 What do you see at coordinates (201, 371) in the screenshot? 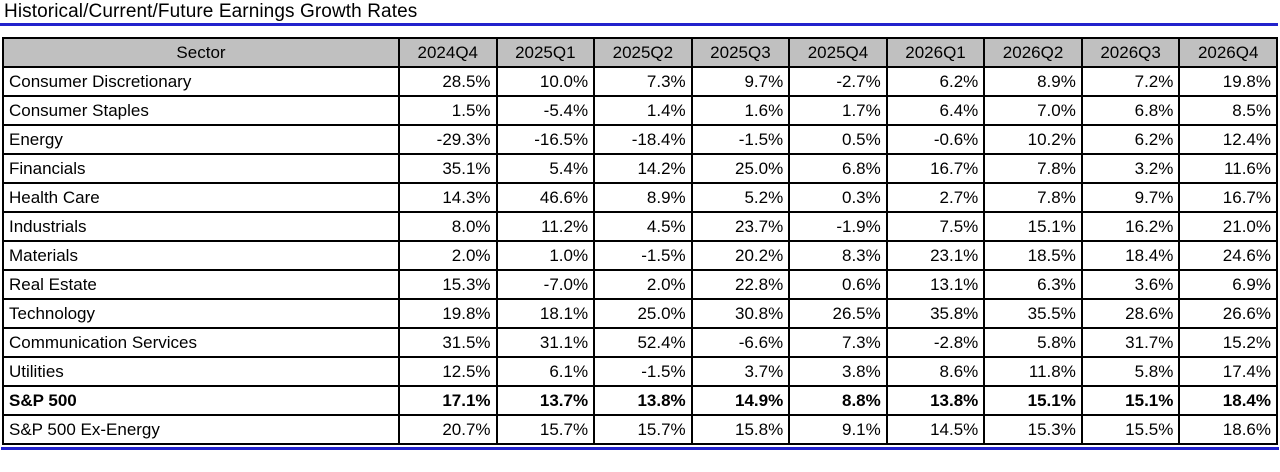
I see `sector-cell: Utilities` at bounding box center [201, 371].